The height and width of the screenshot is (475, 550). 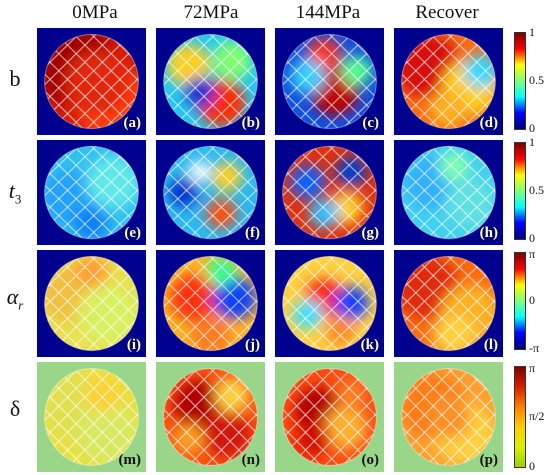 What do you see at coordinates (133, 345) in the screenshot?
I see `panel-label-i: (i)` at bounding box center [133, 345].